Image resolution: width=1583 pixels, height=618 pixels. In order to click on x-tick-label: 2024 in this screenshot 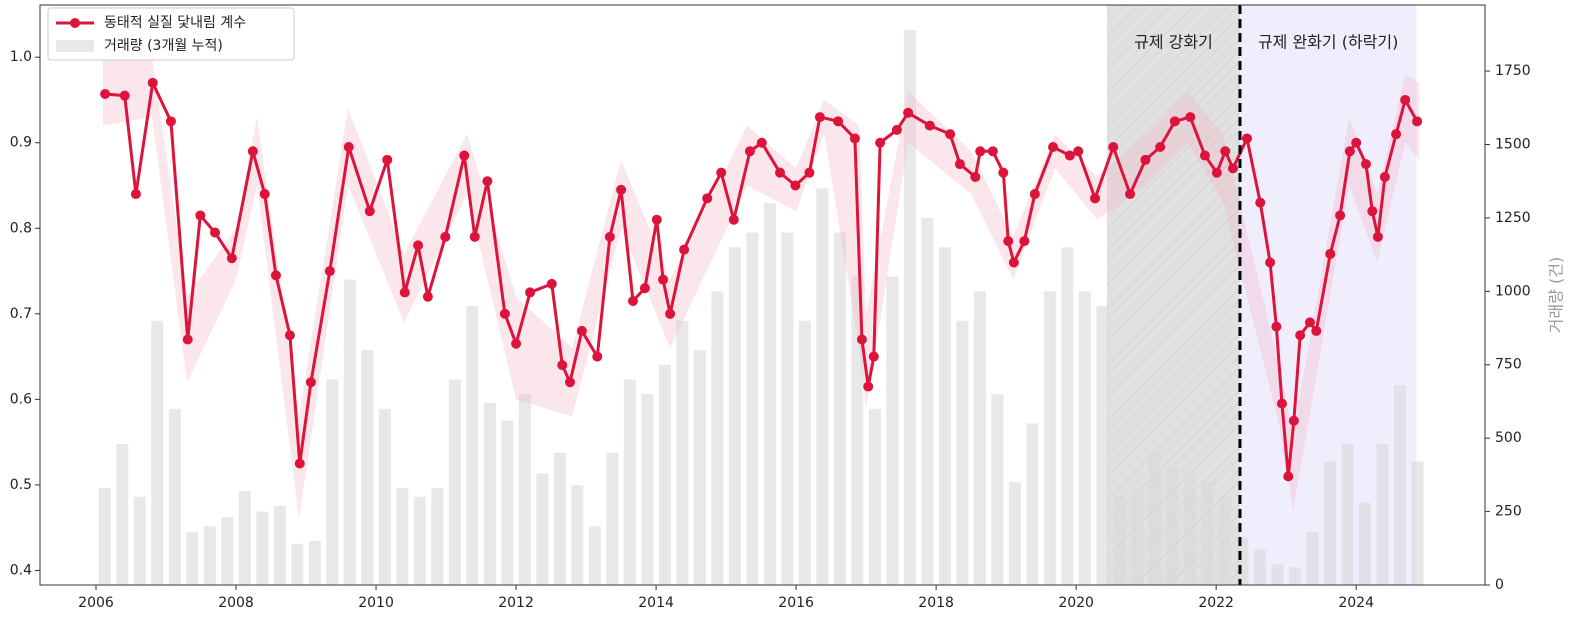, I will do `click(1356, 603)`.